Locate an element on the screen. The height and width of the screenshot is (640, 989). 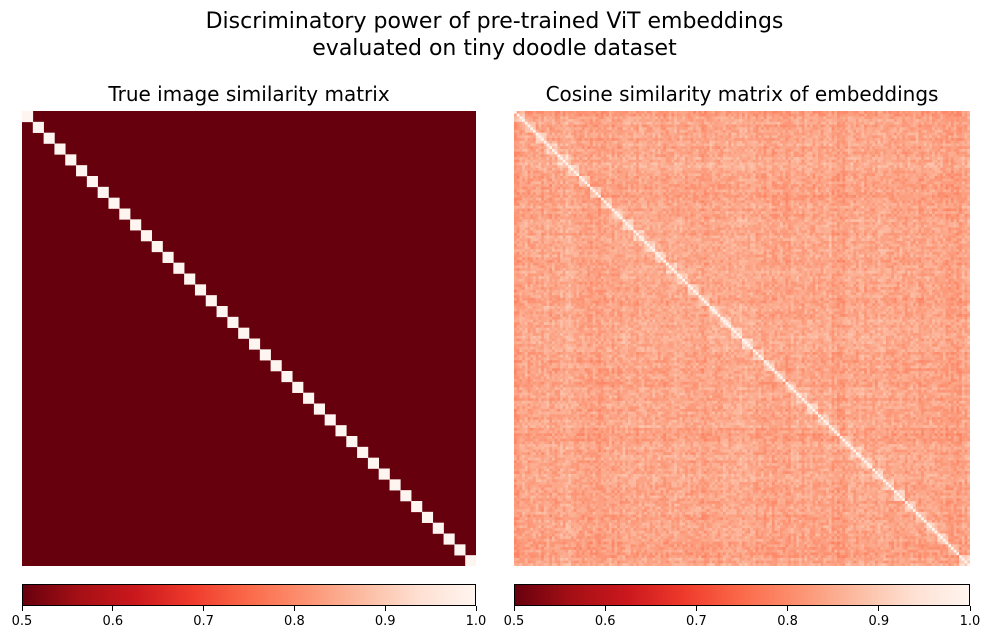
heatmap-diagonal-block is located at coordinates (449, 539).